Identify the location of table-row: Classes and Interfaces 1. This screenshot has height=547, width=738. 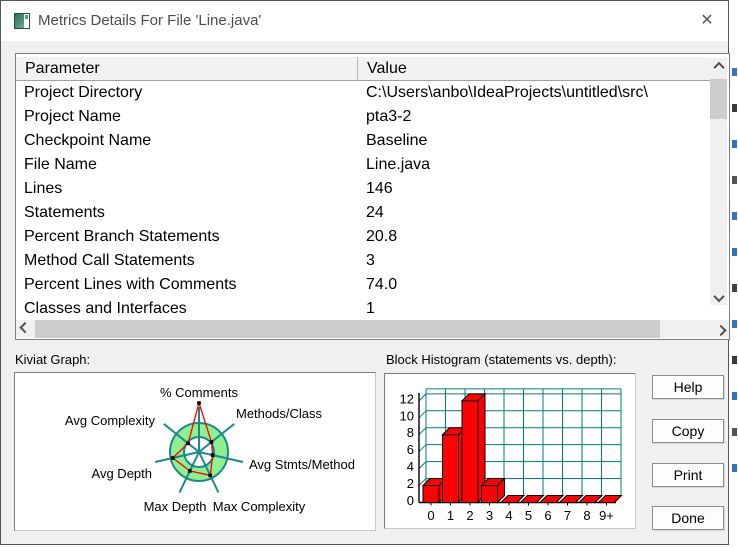
(363, 309).